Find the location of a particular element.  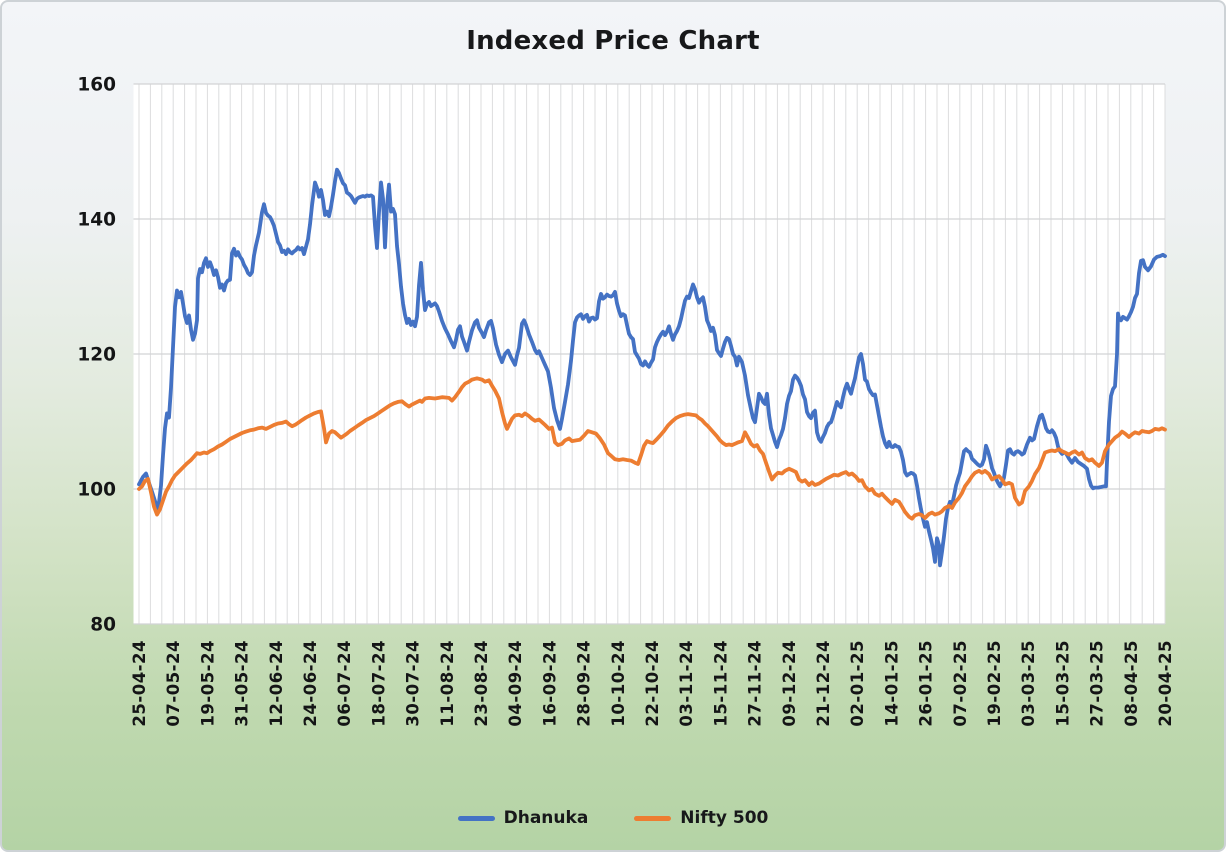

legend-item-dhanuka: Dhanuka is located at coordinates (523, 818).